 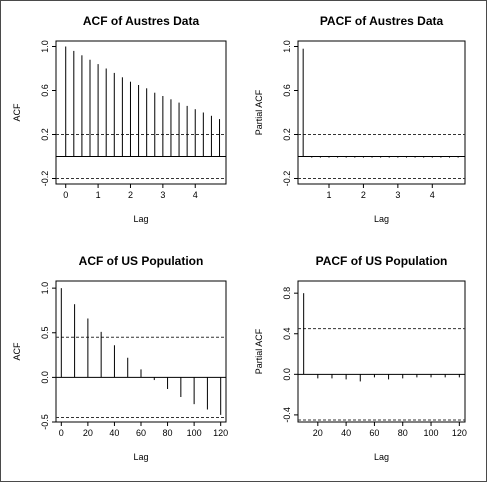 What do you see at coordinates (382, 261) in the screenshot?
I see `chart-title: PACF of US Population` at bounding box center [382, 261].